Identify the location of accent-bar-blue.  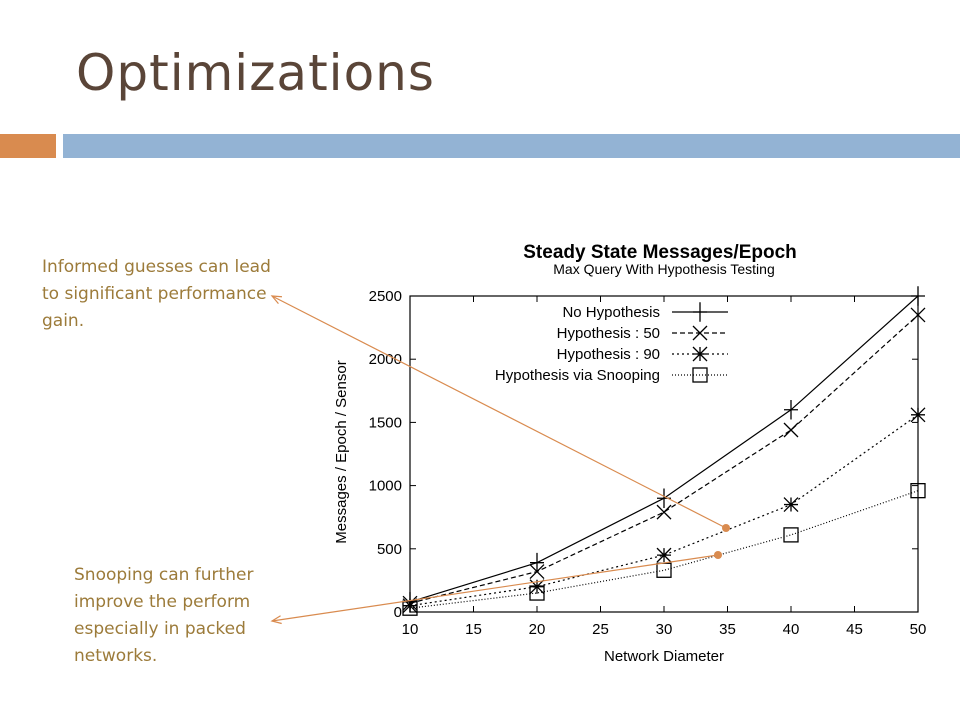
(511, 146).